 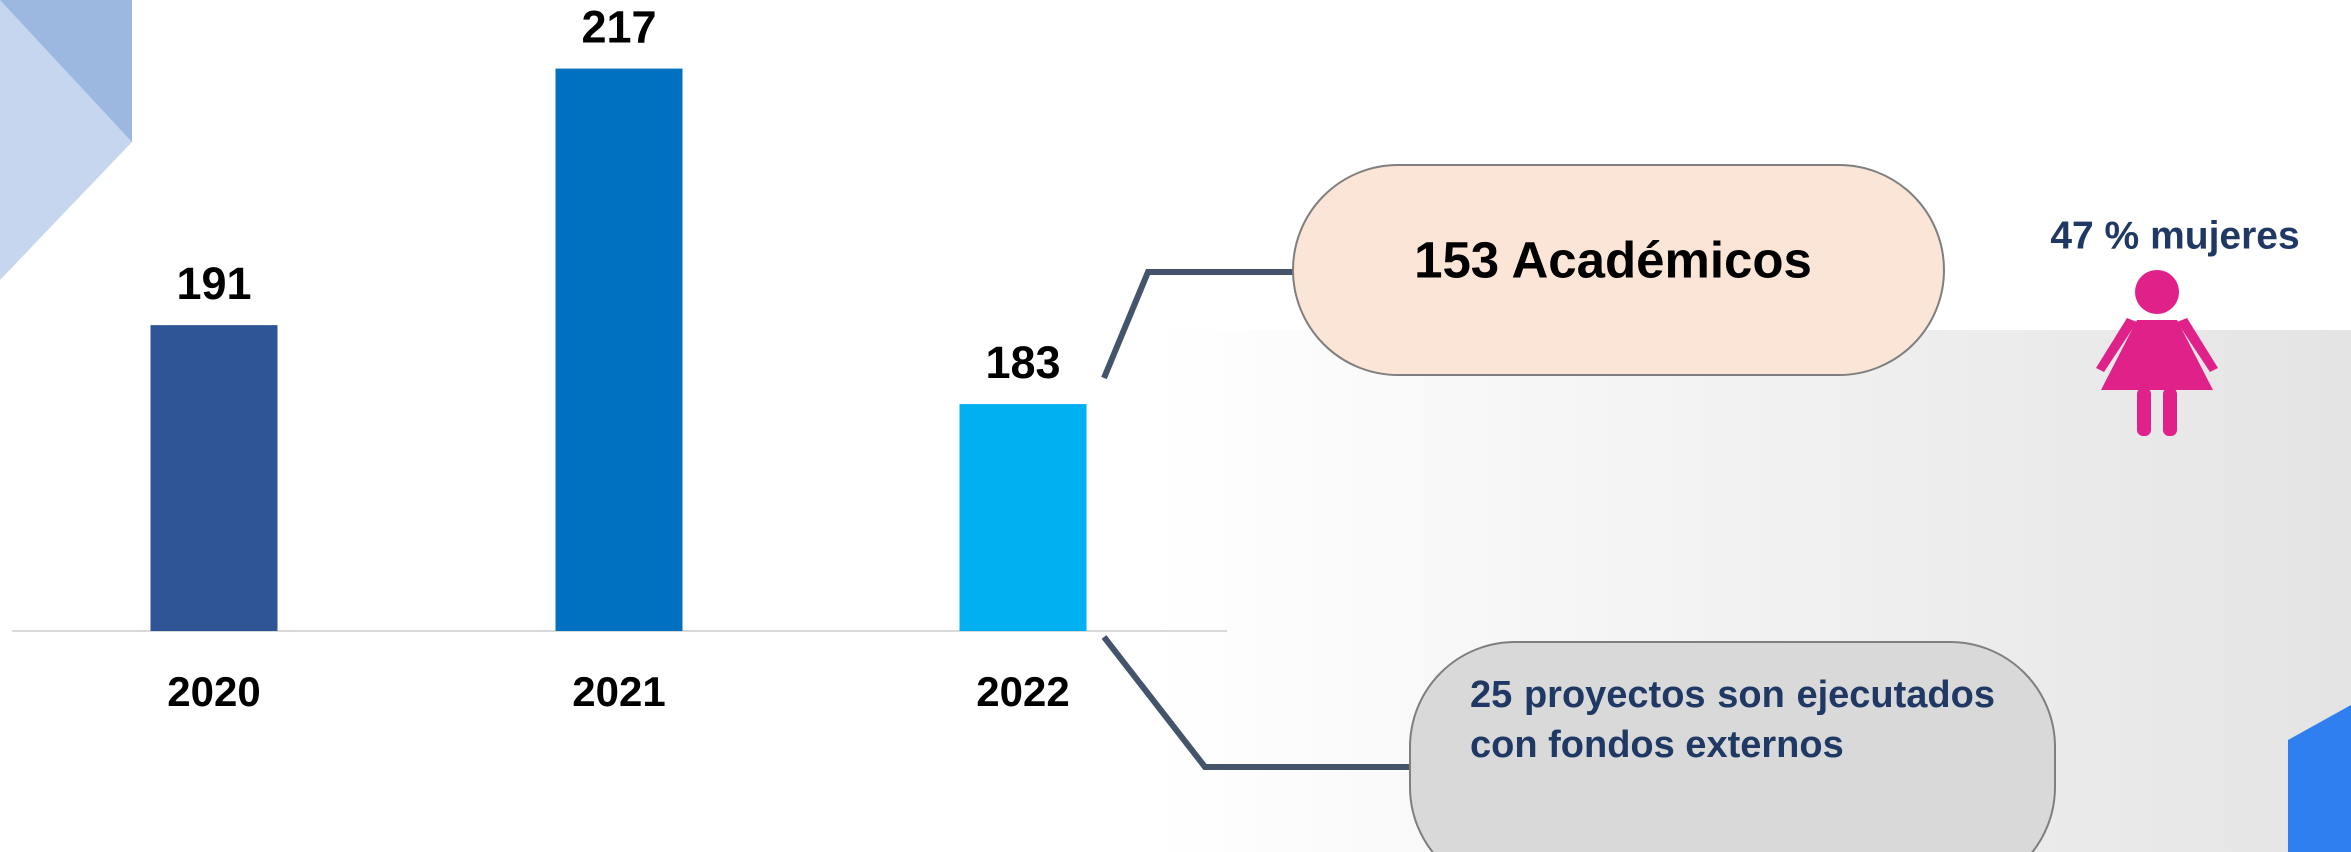 I want to click on decor-corner, so click(x=2319, y=778).